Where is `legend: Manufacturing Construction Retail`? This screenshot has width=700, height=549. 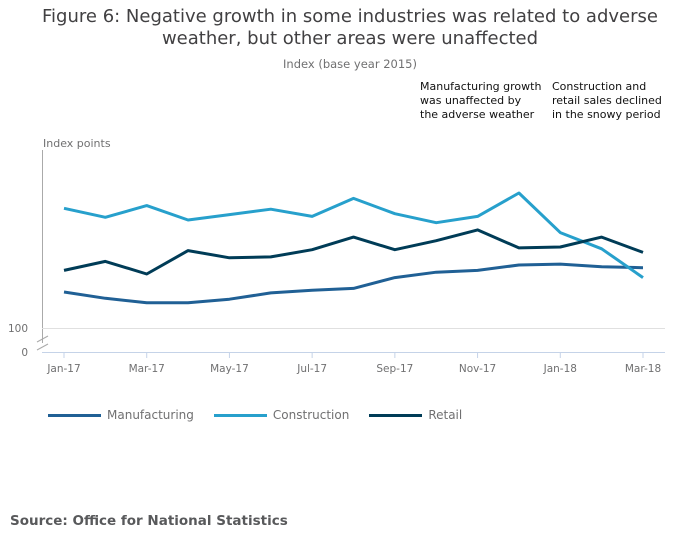 legend: Manufacturing Construction Retail is located at coordinates (255, 415).